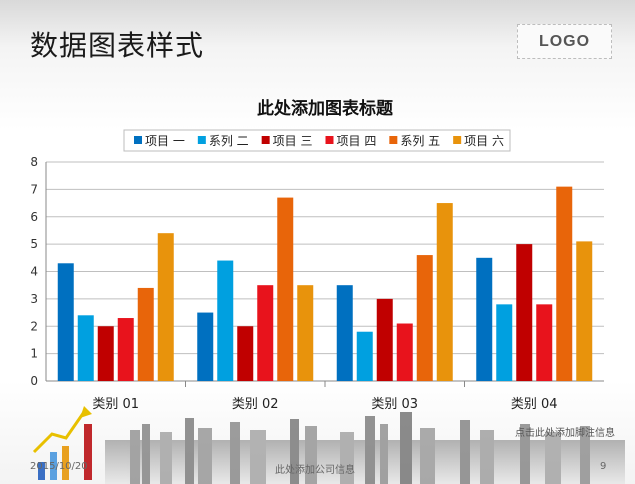  Describe the element at coordinates (603, 466) in the screenshot. I see `page-number: 9` at that location.